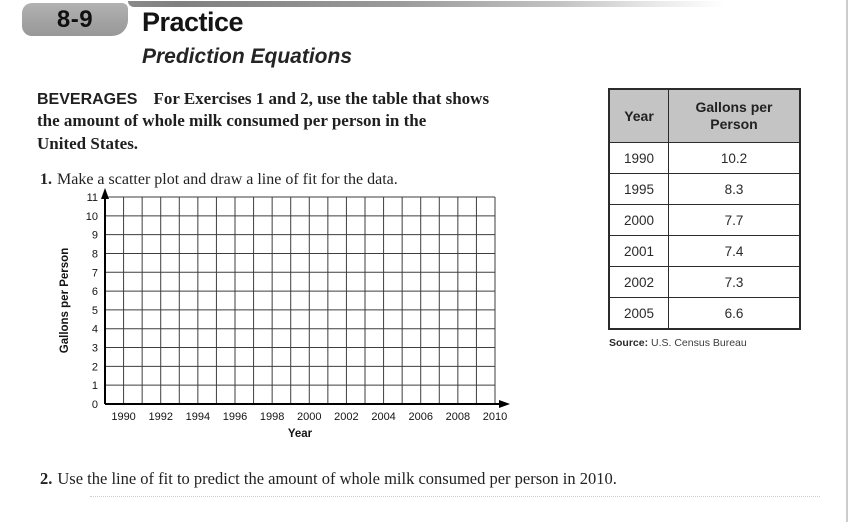 The image size is (850, 522). Describe the element at coordinates (734, 282) in the screenshot. I see `gallons-cell: 7.3` at that location.